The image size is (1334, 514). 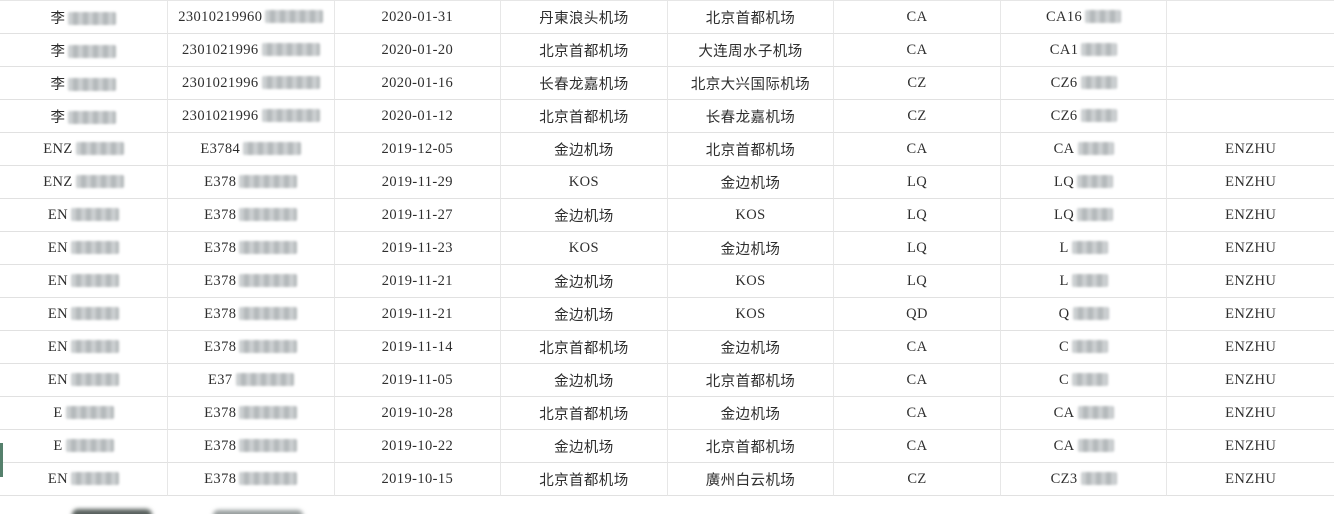 I want to click on cell-flight-number: CZ6, so click(x=1084, y=116).